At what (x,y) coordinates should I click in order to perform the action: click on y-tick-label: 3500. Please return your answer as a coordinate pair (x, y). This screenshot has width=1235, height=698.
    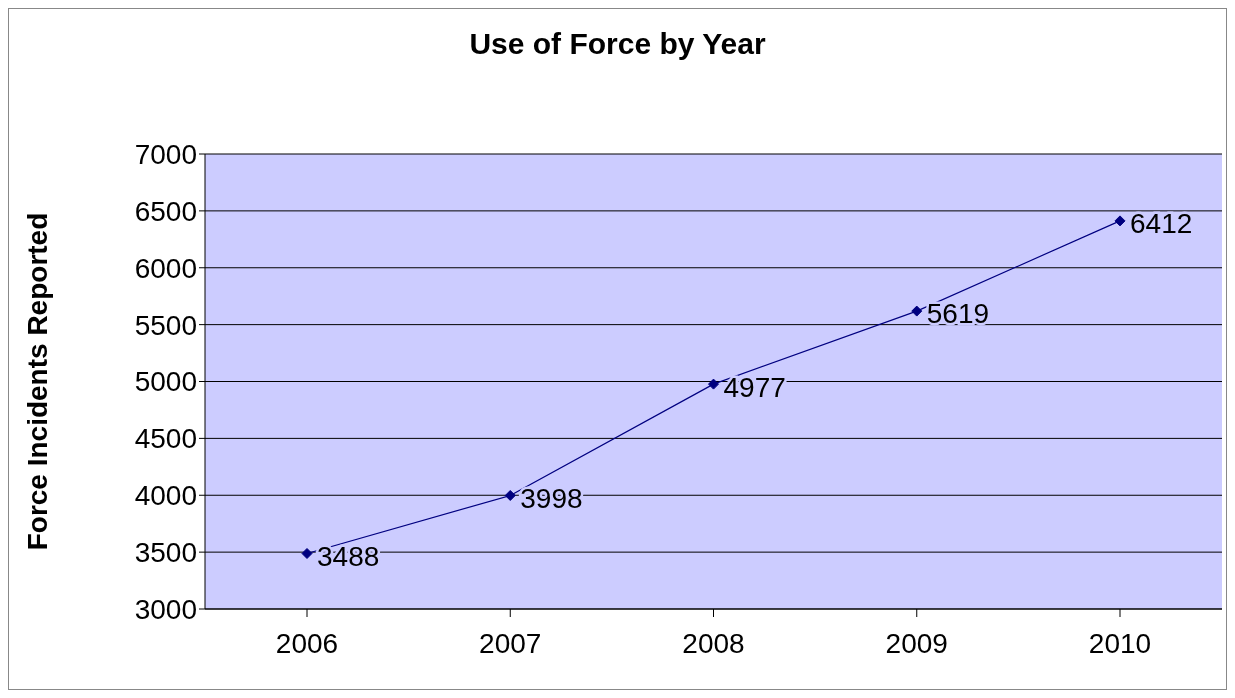
    Looking at the image, I should click on (165, 553).